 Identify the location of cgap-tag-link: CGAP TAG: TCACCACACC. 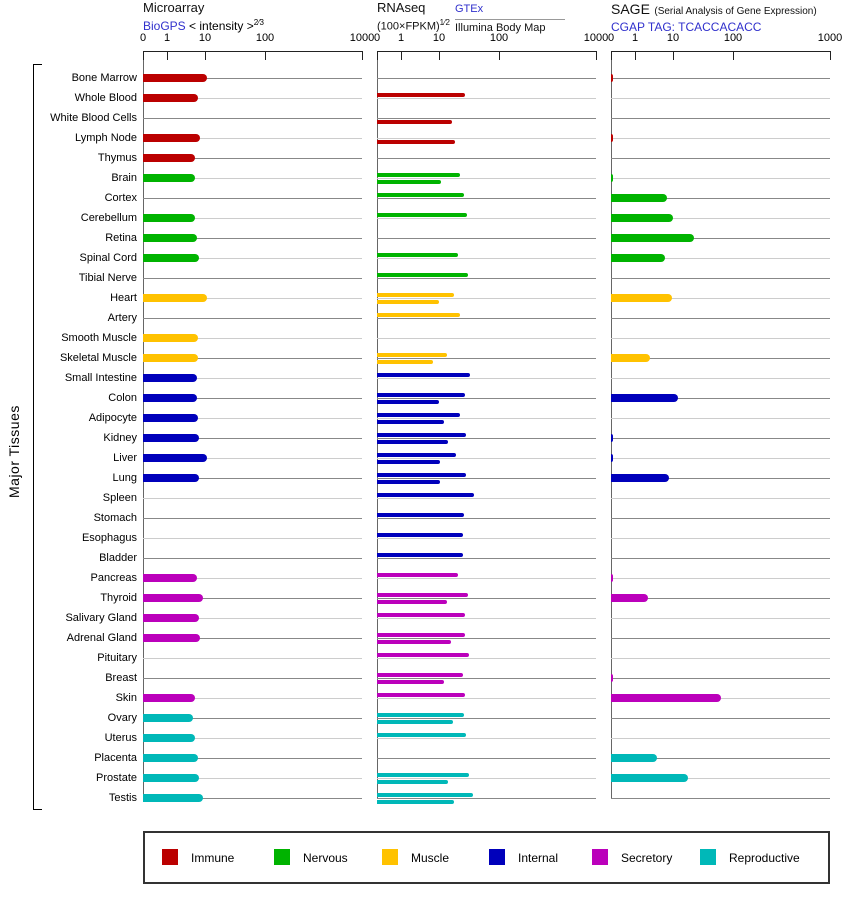
(686, 27).